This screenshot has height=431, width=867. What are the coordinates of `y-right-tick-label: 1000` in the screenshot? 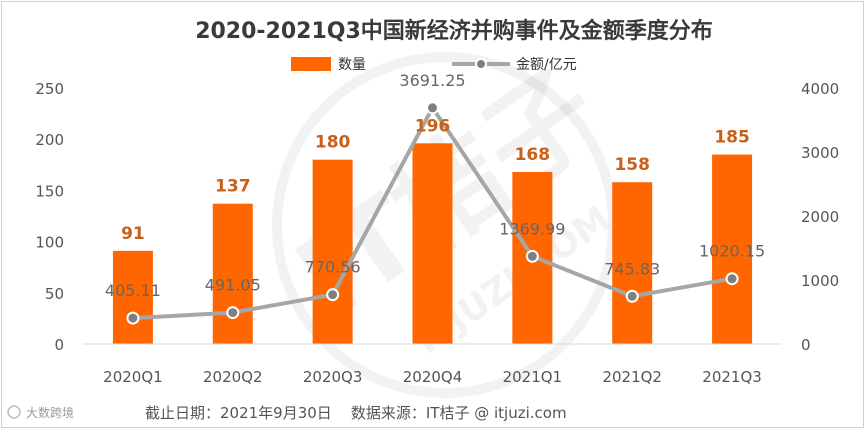 It's located at (820, 281).